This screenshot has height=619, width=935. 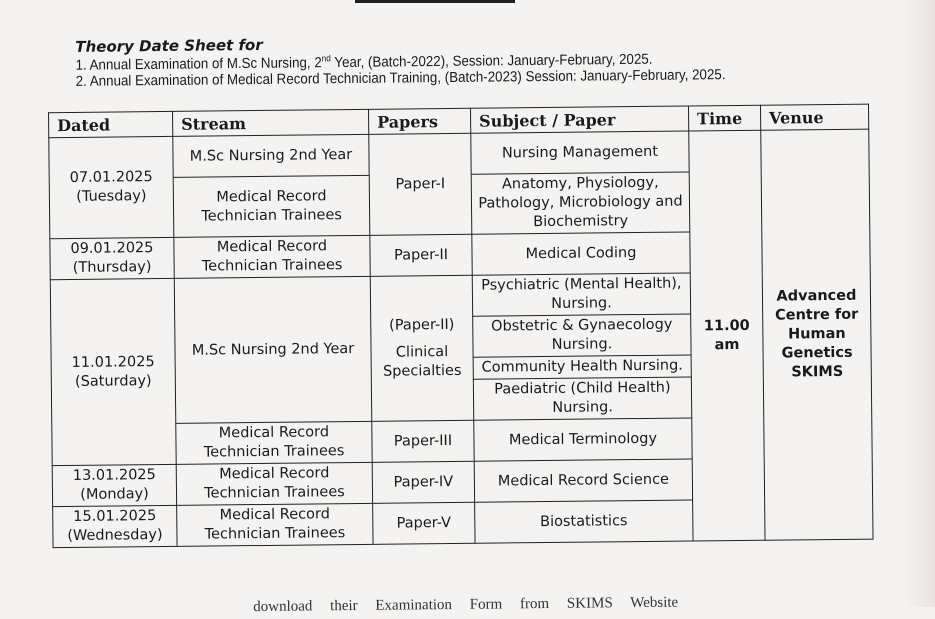 I want to click on date-cell: 07.01.2025 (Tuesday), so click(x=111, y=187).